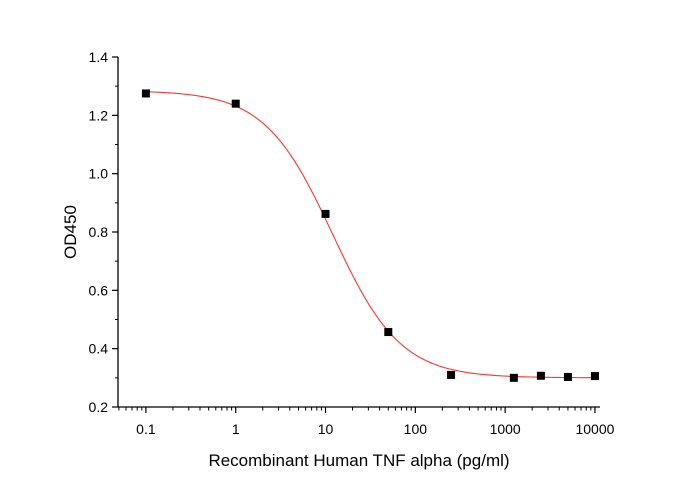 The height and width of the screenshot is (495, 688). What do you see at coordinates (99, 174) in the screenshot?
I see `y-tick-label: 1.0` at bounding box center [99, 174].